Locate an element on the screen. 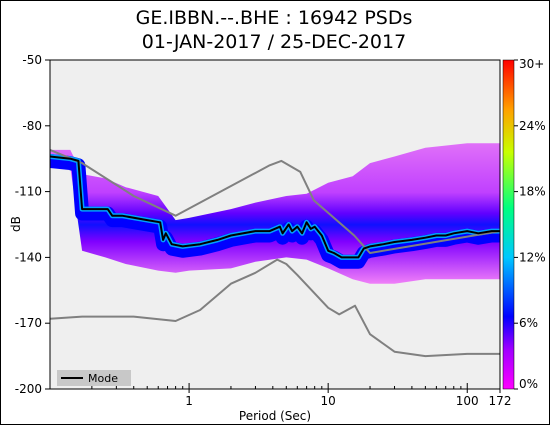 This screenshot has height=425, width=550. y-axis-label: dB is located at coordinates (16, 224).